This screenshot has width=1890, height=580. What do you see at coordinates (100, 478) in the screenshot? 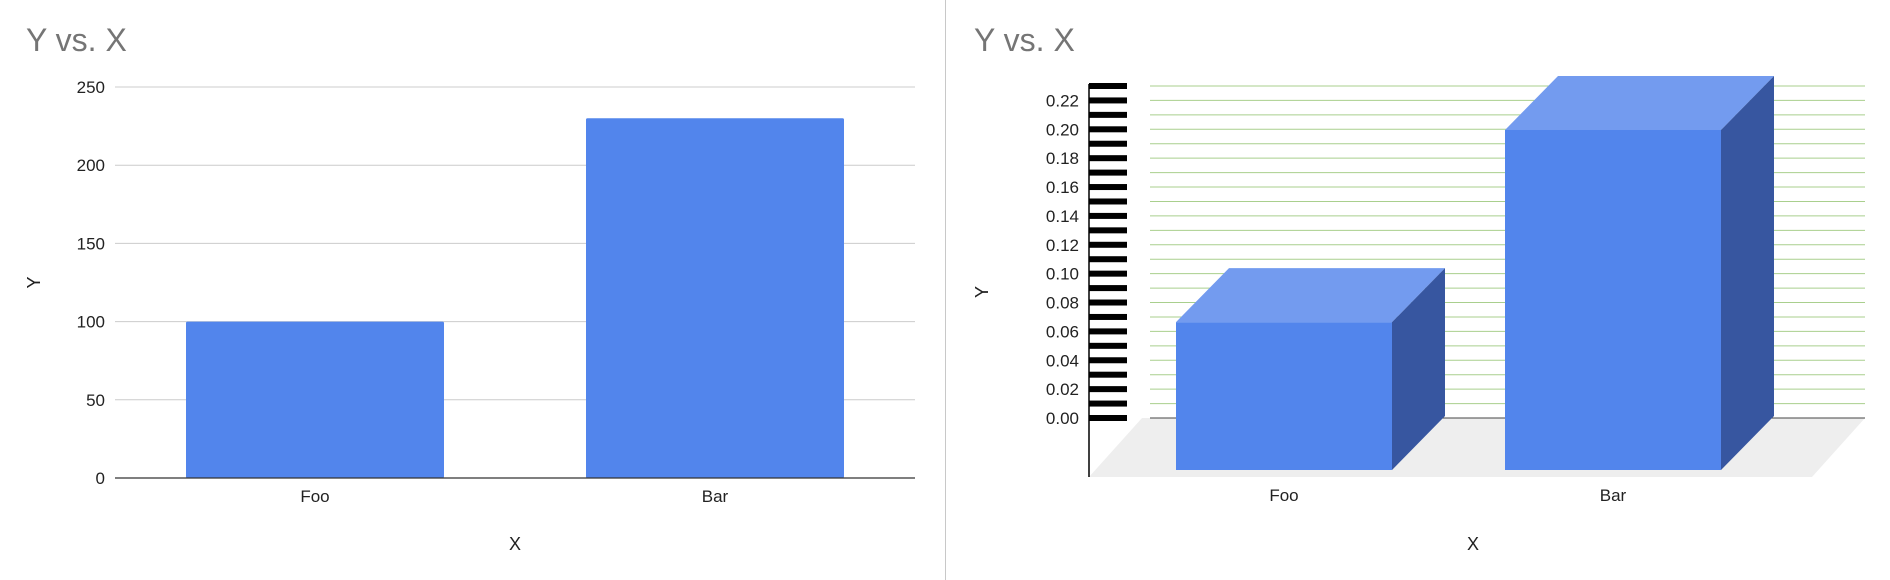
I see `y-tick-label: 0` at bounding box center [100, 478].